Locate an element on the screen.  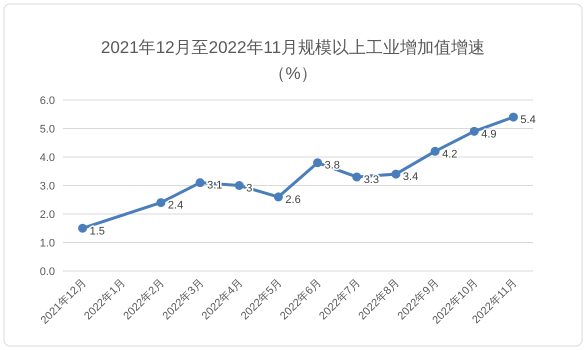
data-label: 5.4 is located at coordinates (528, 120).